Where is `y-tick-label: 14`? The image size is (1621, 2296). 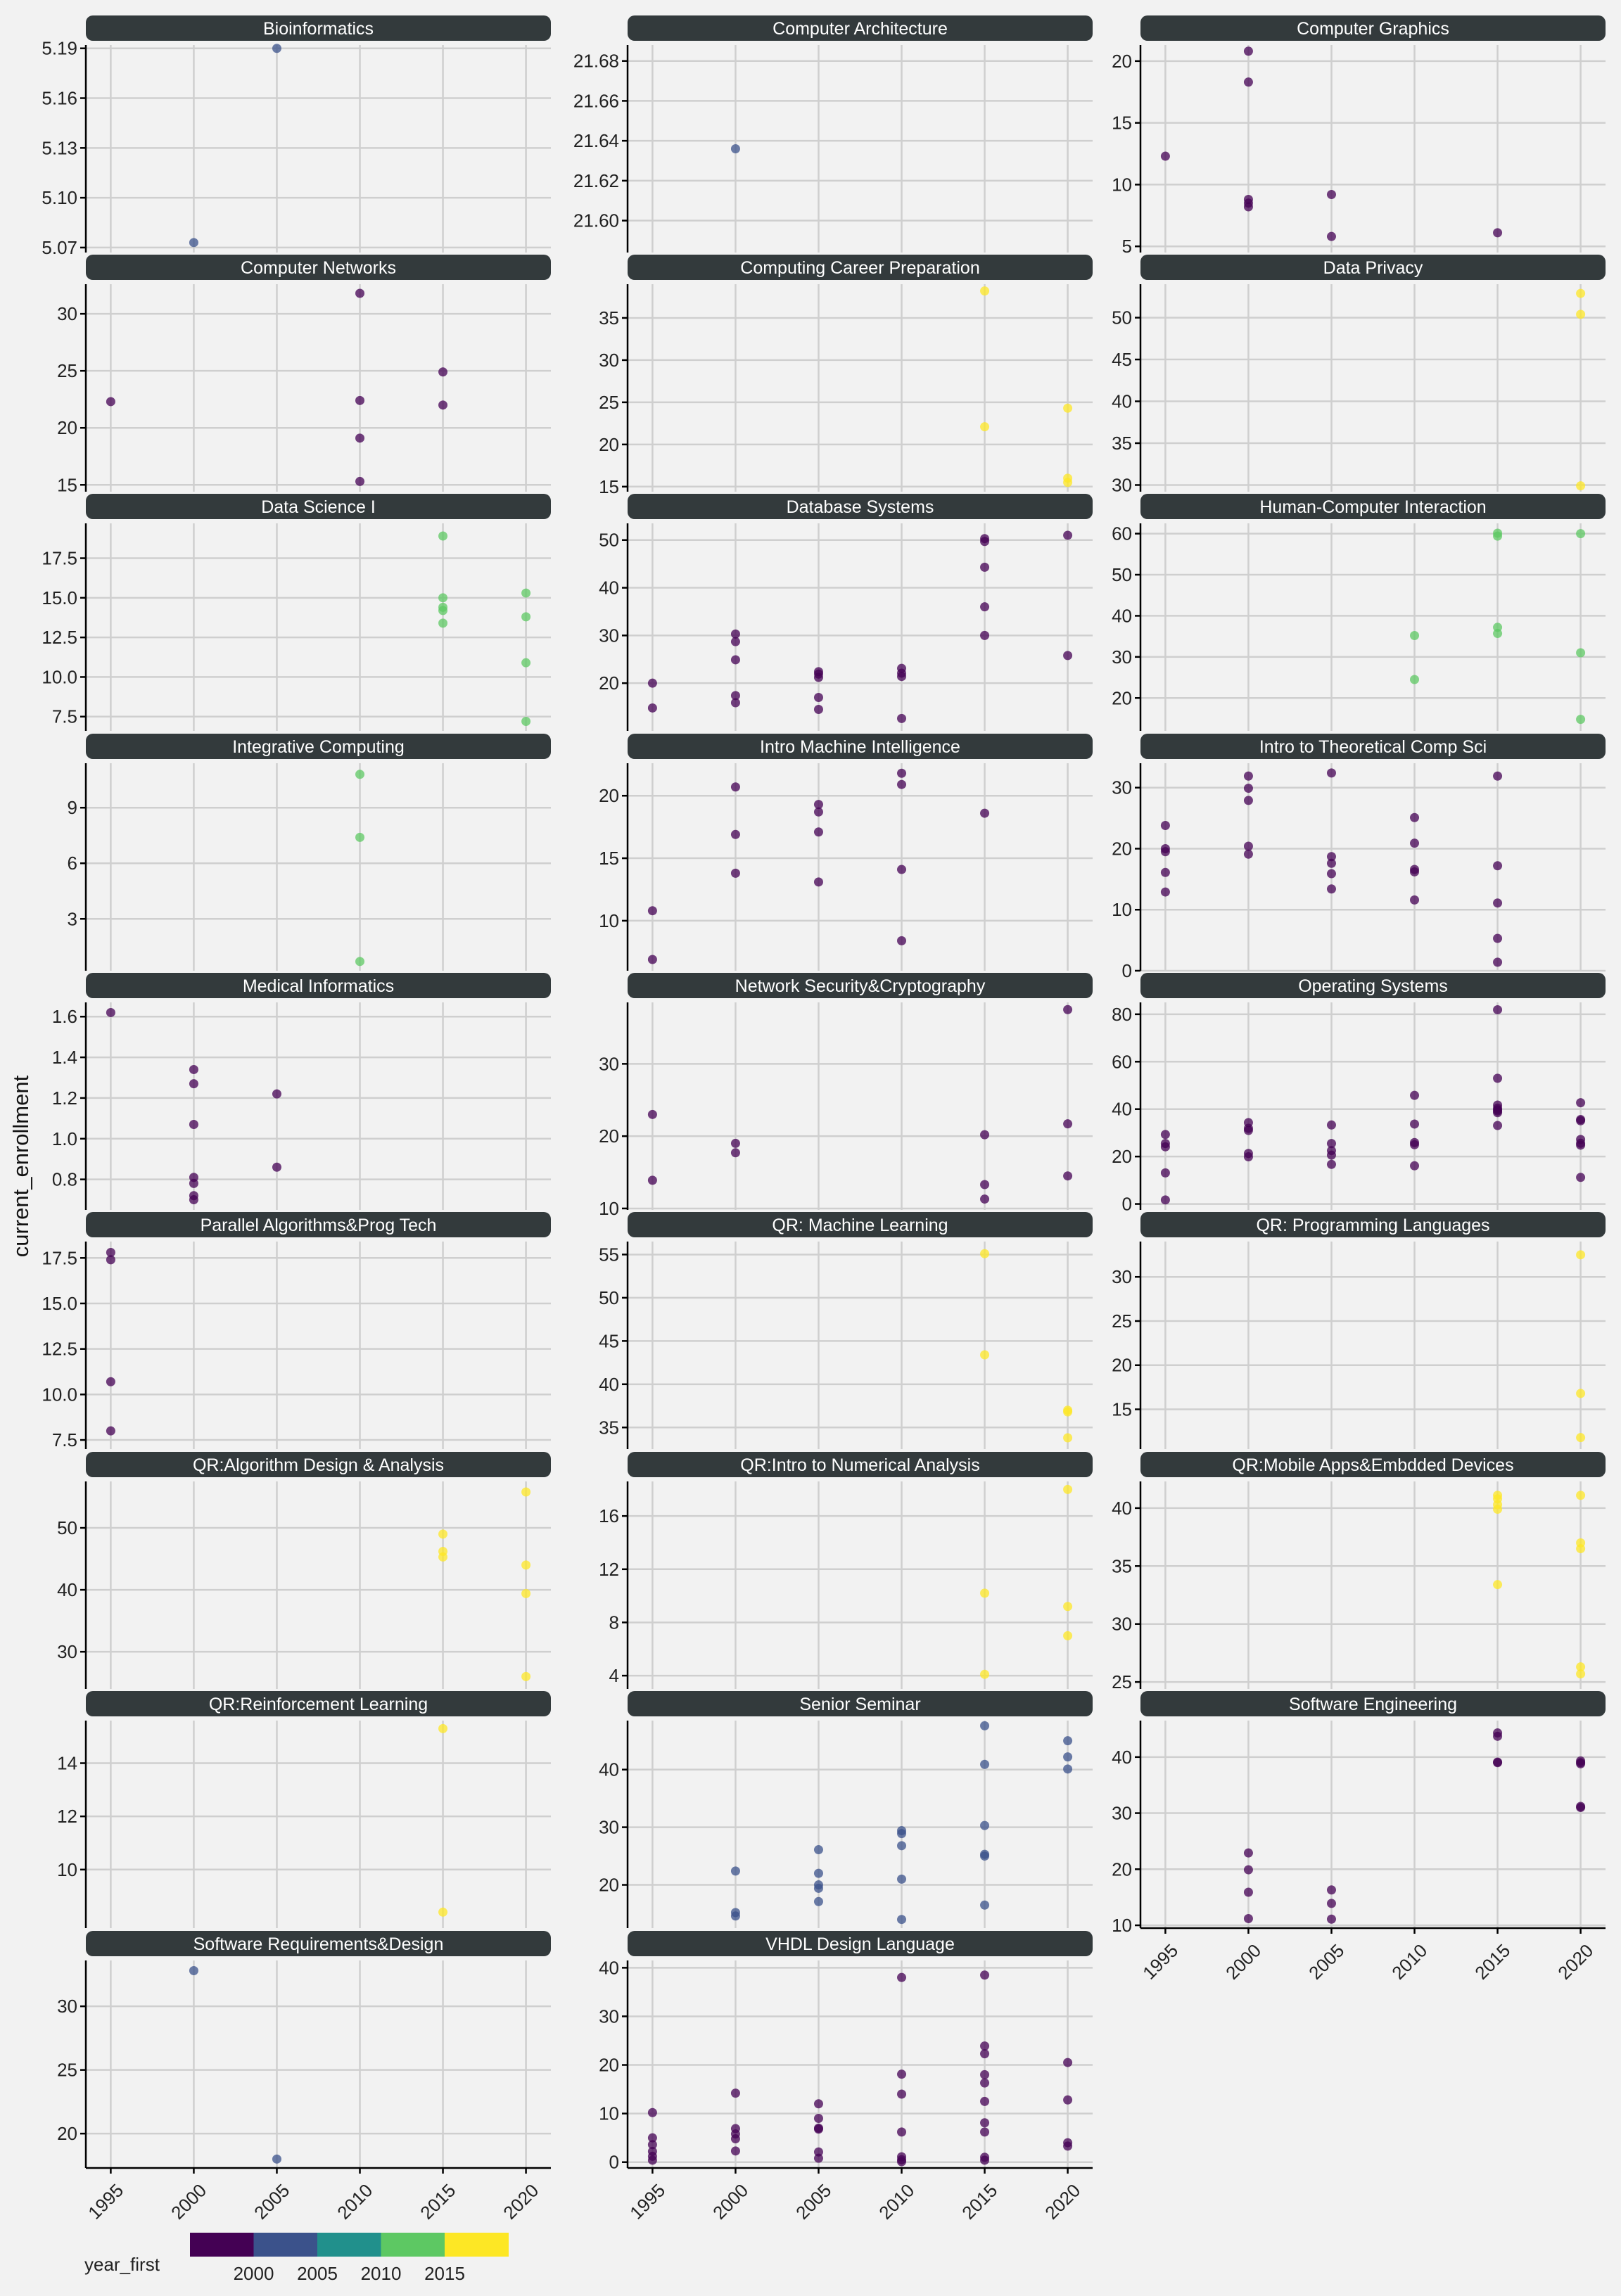
y-tick-label: 14 is located at coordinates (67, 1764).